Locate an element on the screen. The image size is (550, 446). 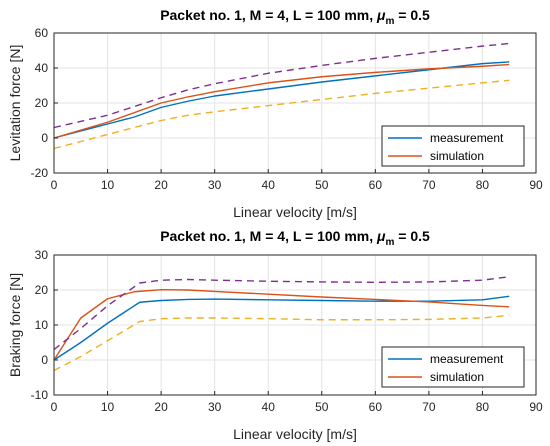
y-axis-label: Levitation force [N] is located at coordinates (15, 103).